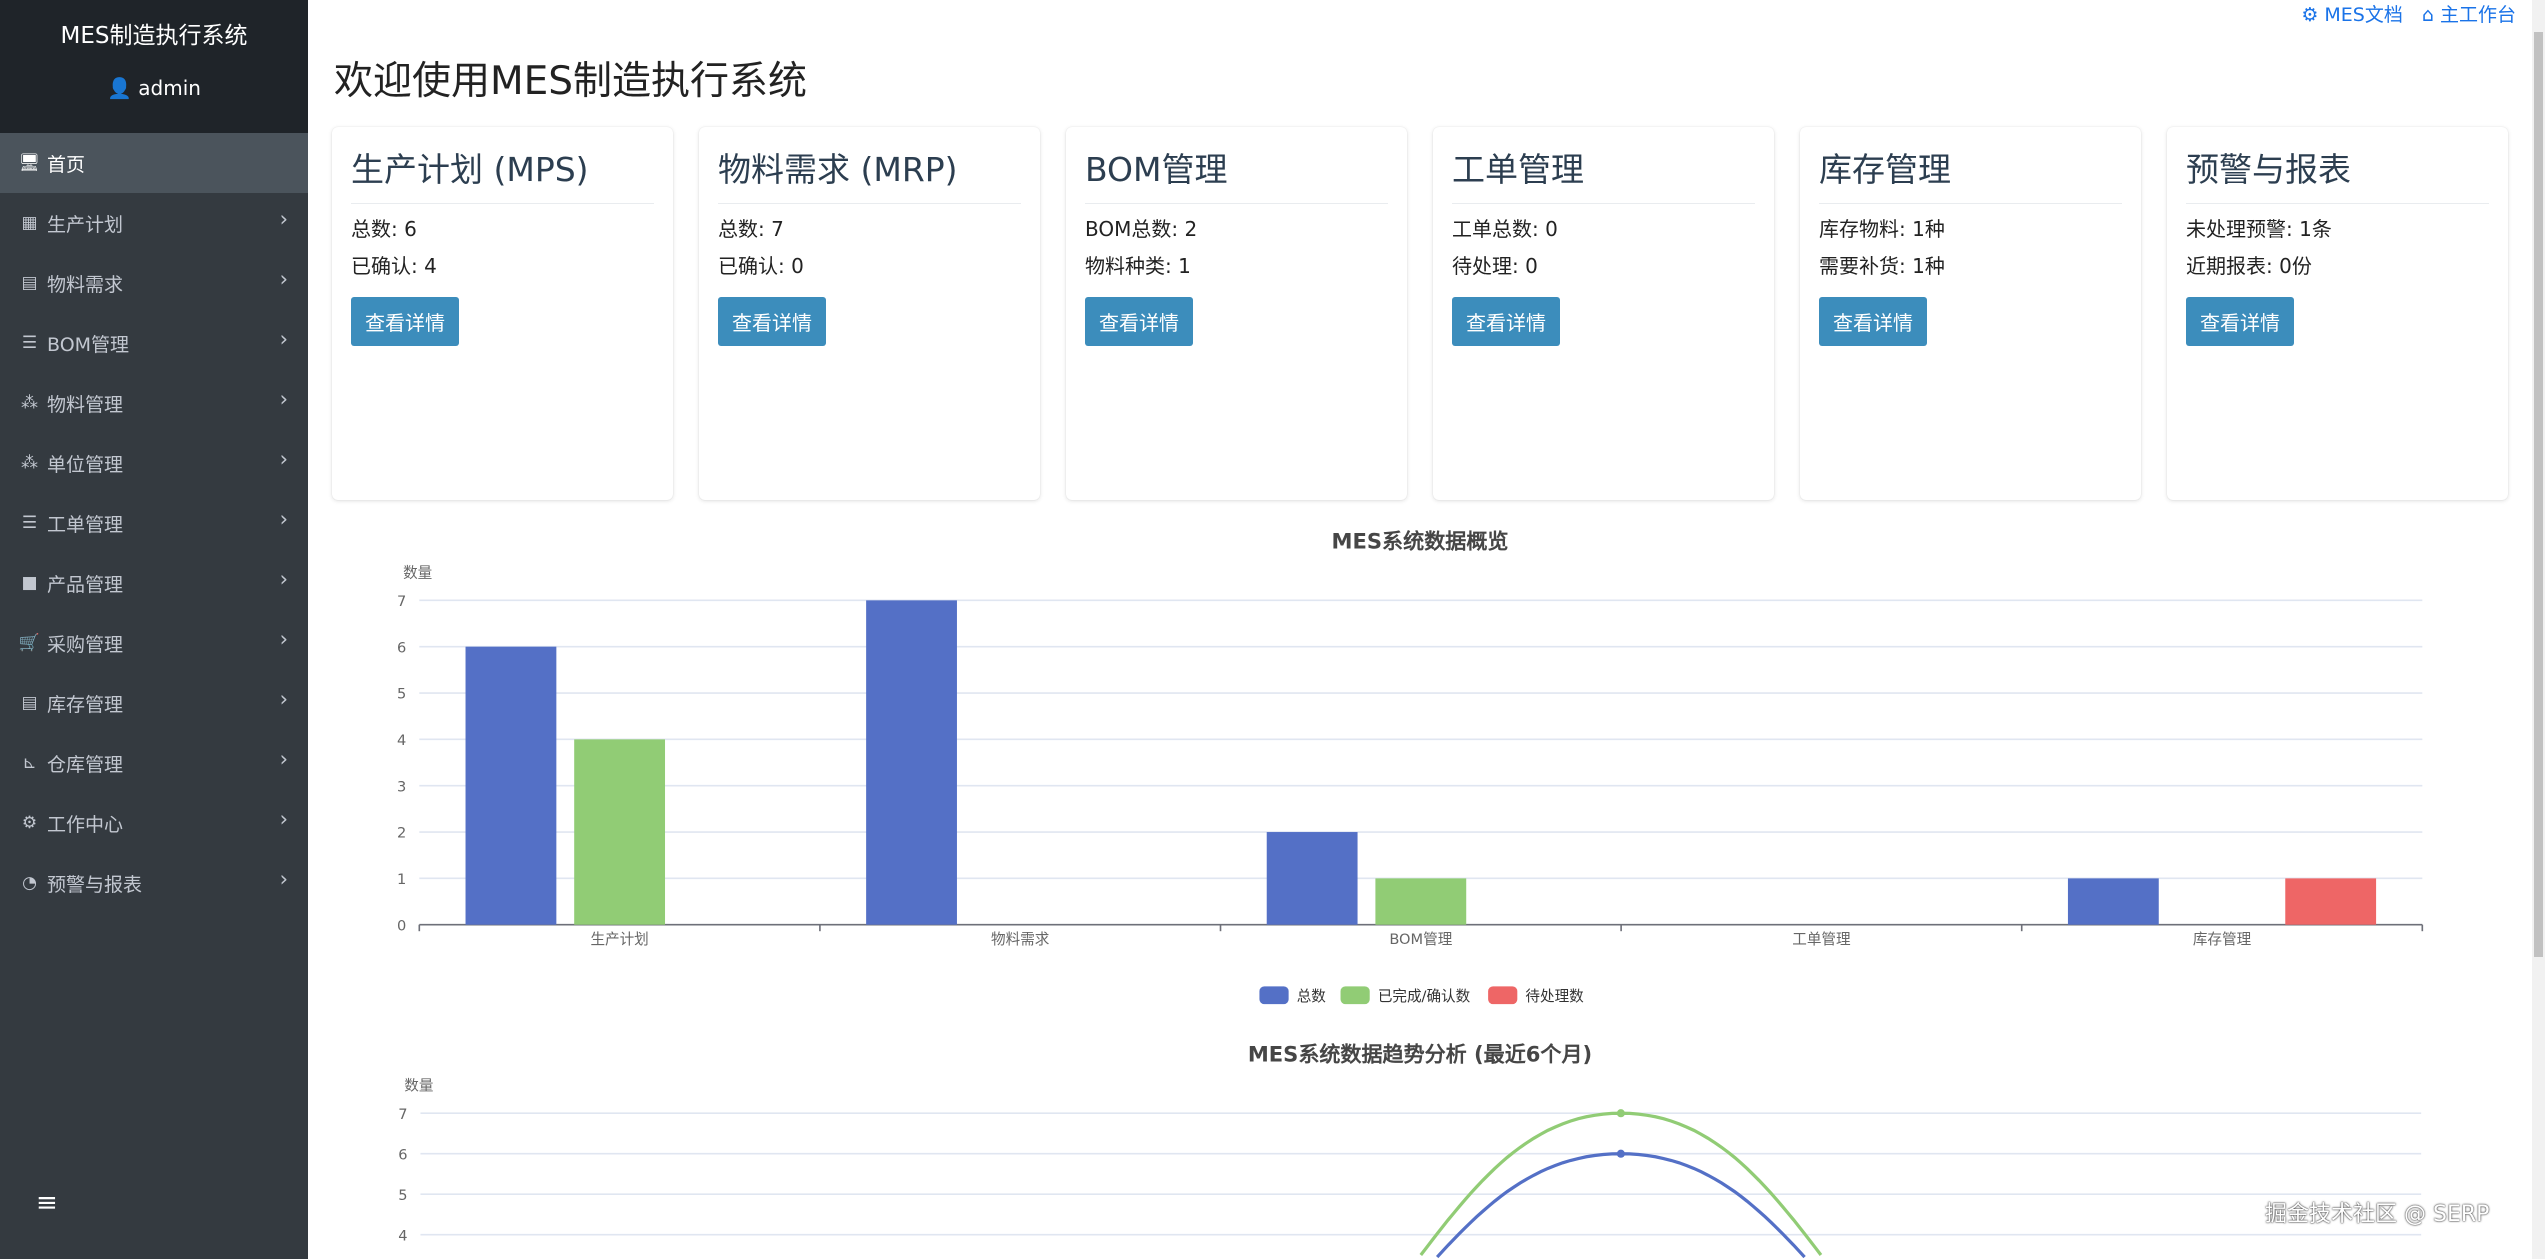 This screenshot has width=2545, height=1259. I want to click on menu-toggle-icon: ≡, so click(47, 1203).